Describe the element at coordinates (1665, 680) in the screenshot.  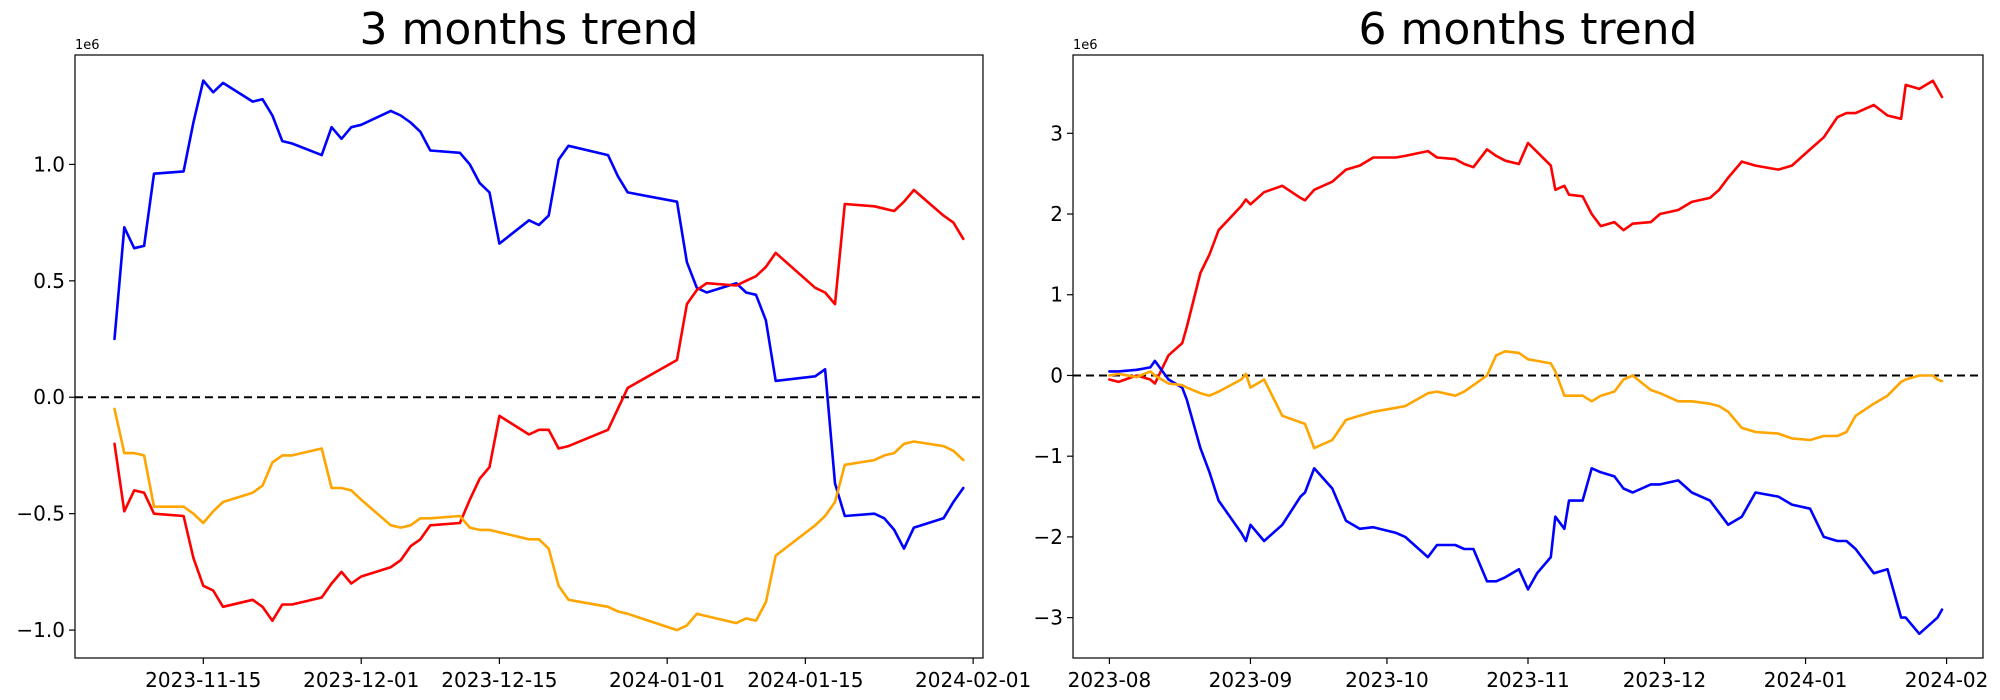
I see `x-tick-label: 2023-12` at that location.